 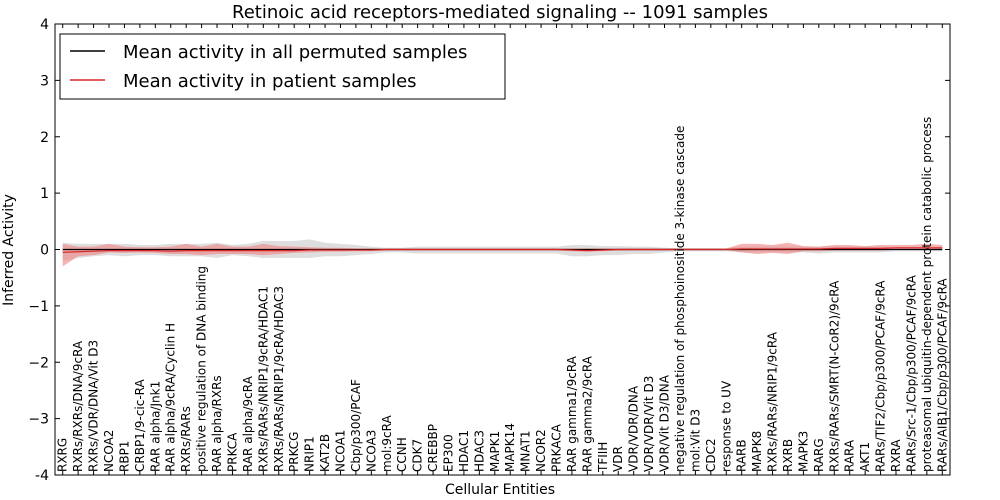 I want to click on y-tick-label: −2, so click(x=38, y=363).